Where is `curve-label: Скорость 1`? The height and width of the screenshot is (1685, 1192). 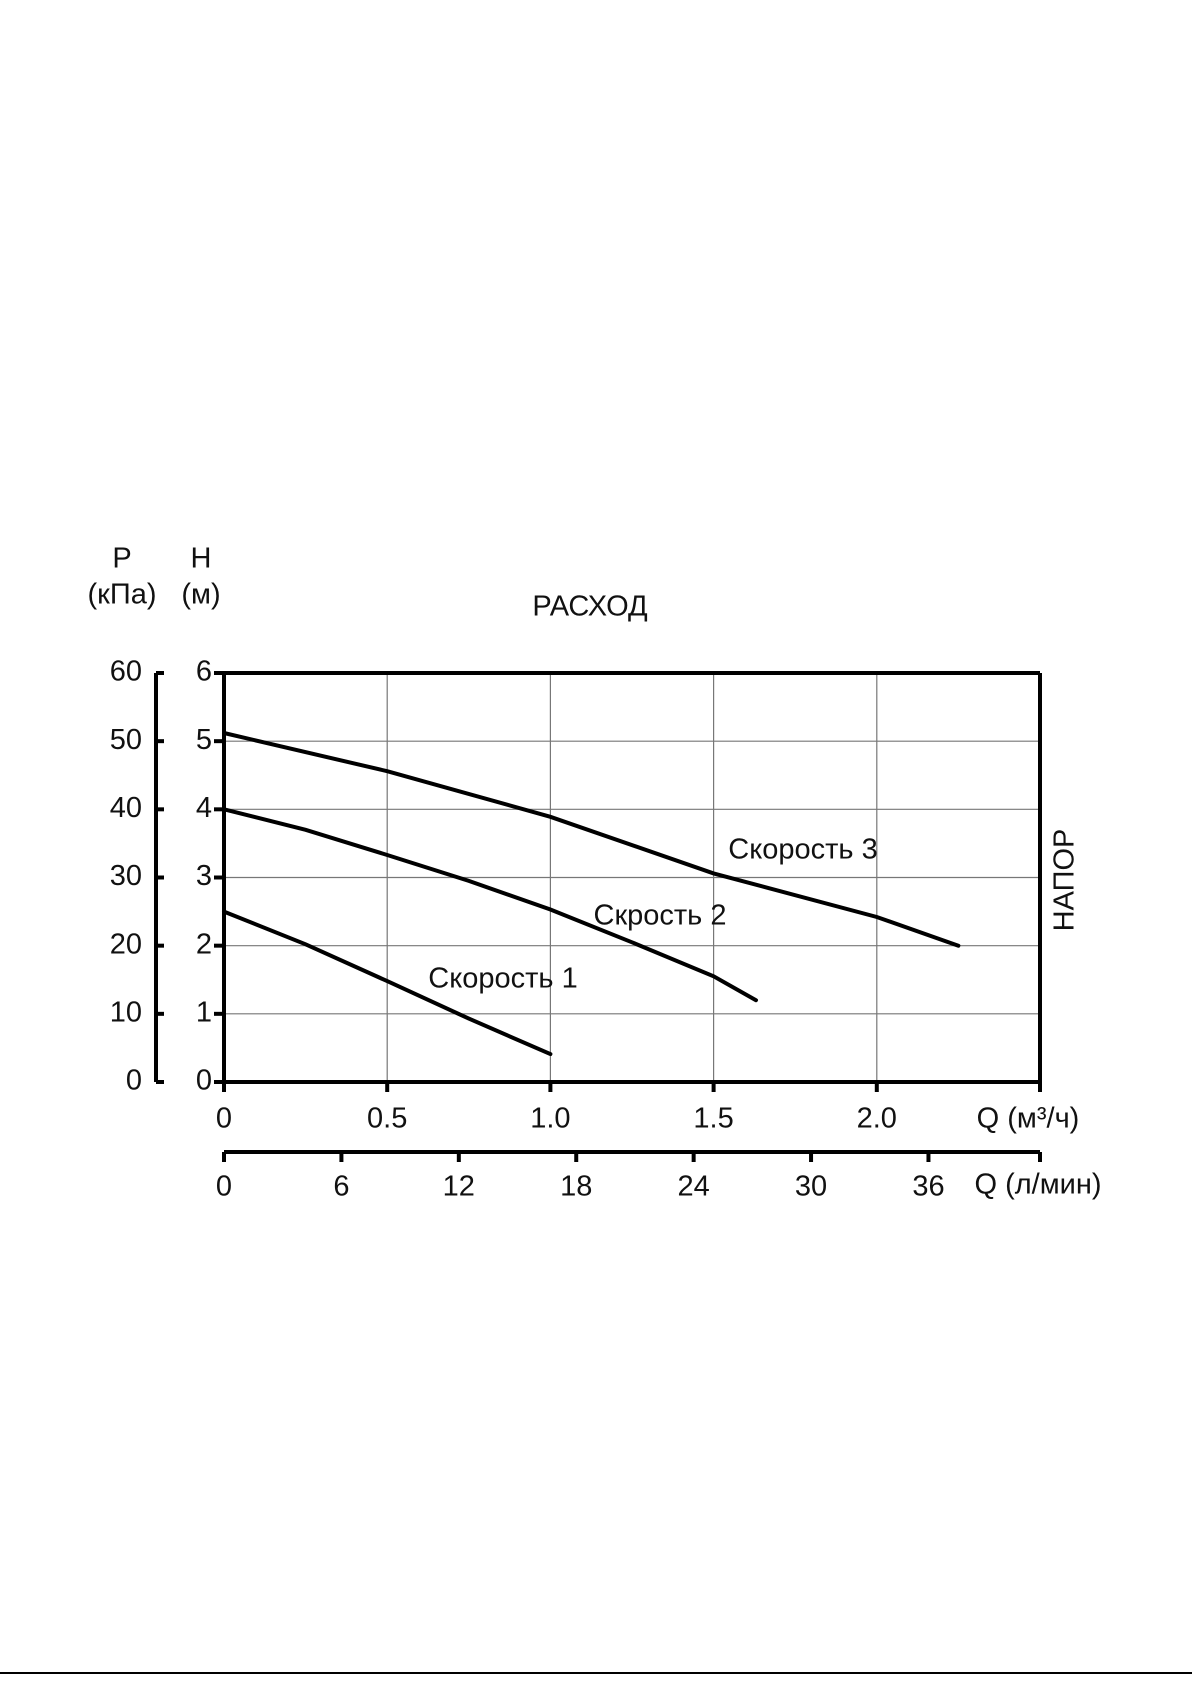 curve-label: Скорость 1 is located at coordinates (502, 979).